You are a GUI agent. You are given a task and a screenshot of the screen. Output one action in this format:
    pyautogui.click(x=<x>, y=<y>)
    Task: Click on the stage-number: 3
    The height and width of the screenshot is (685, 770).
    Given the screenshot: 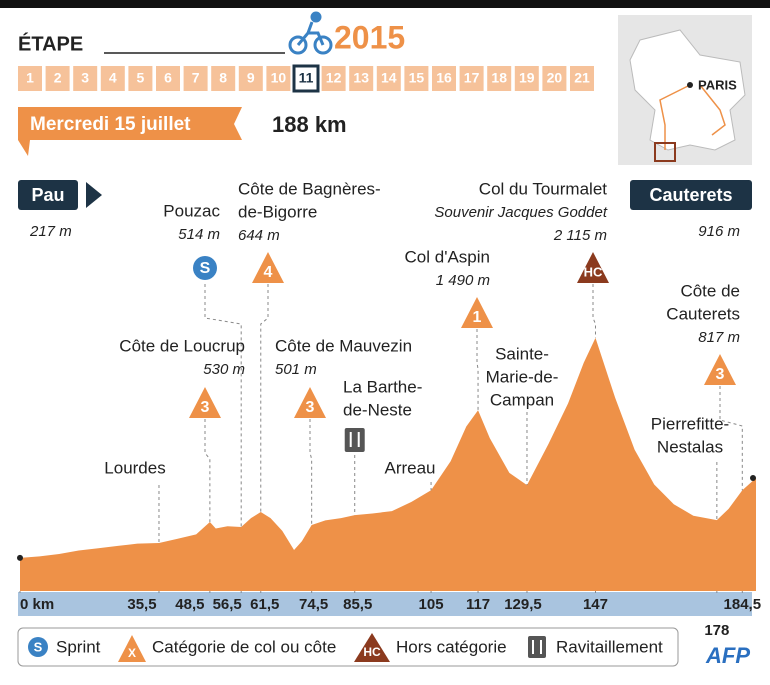 What is the action you would take?
    pyautogui.click(x=85, y=78)
    